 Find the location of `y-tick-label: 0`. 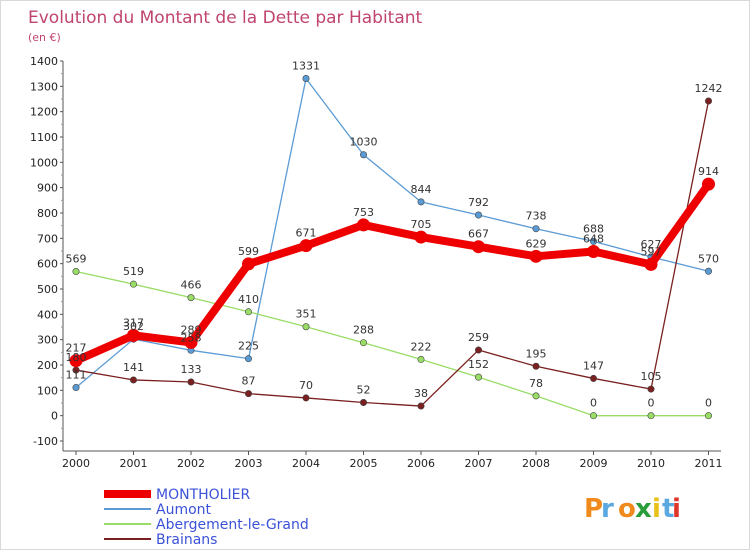

y-tick-label: 0 is located at coordinates (54, 416).